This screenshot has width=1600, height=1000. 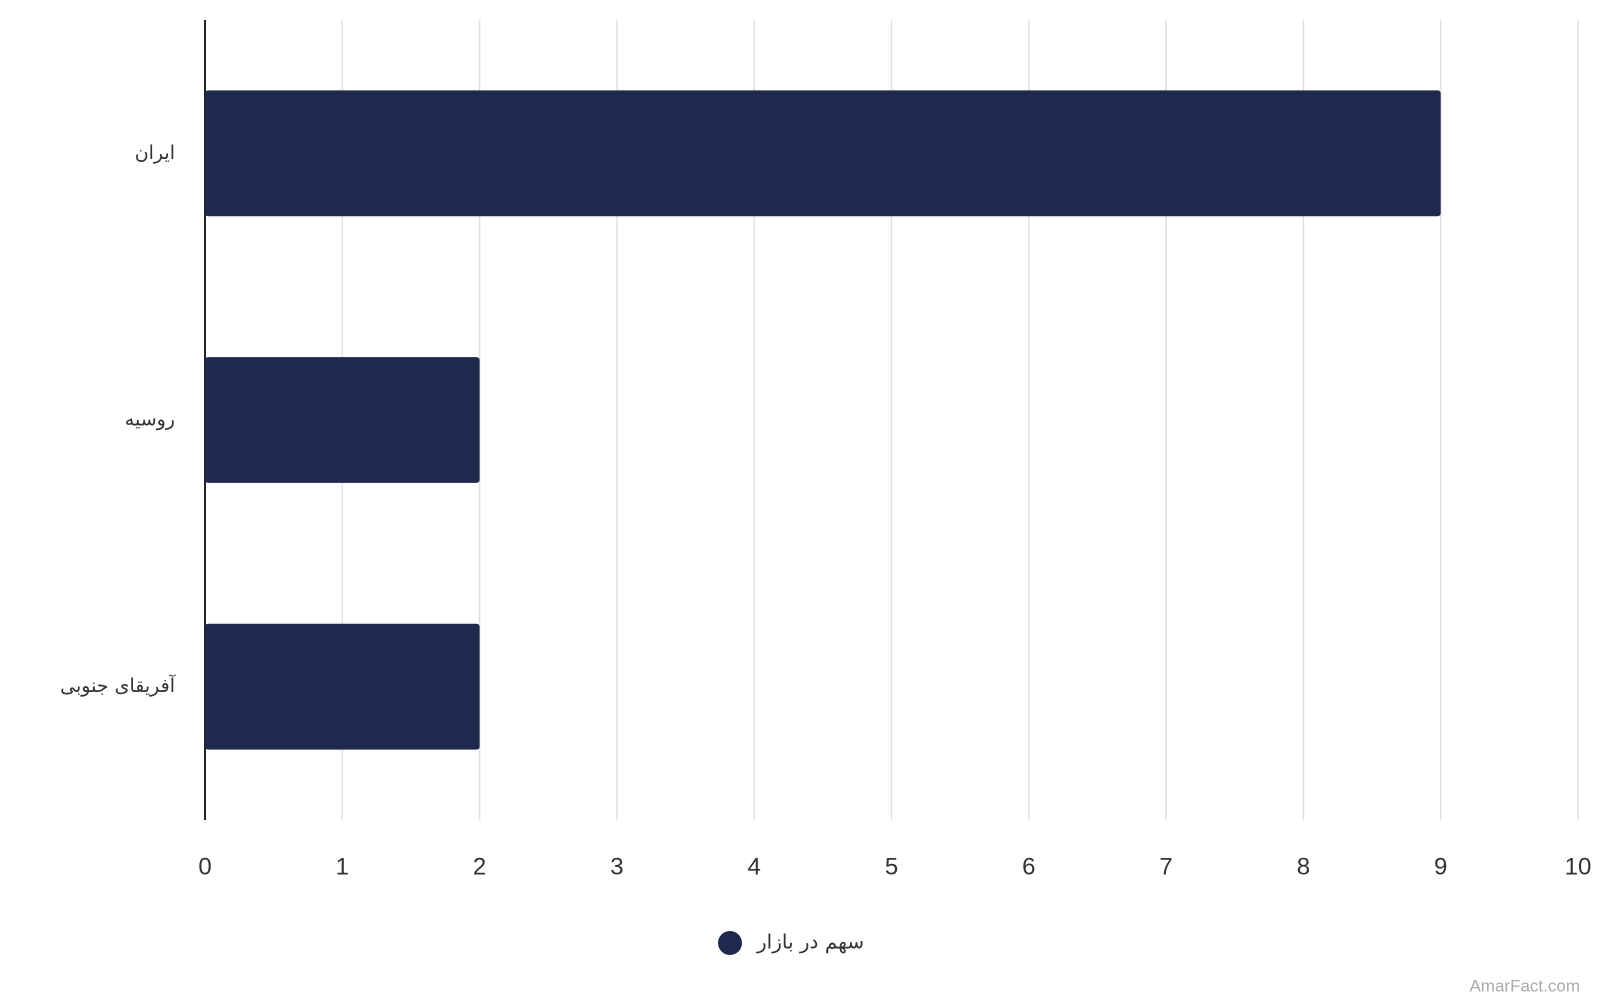 I want to click on y-tick-label: روسیه, so click(x=150, y=420).